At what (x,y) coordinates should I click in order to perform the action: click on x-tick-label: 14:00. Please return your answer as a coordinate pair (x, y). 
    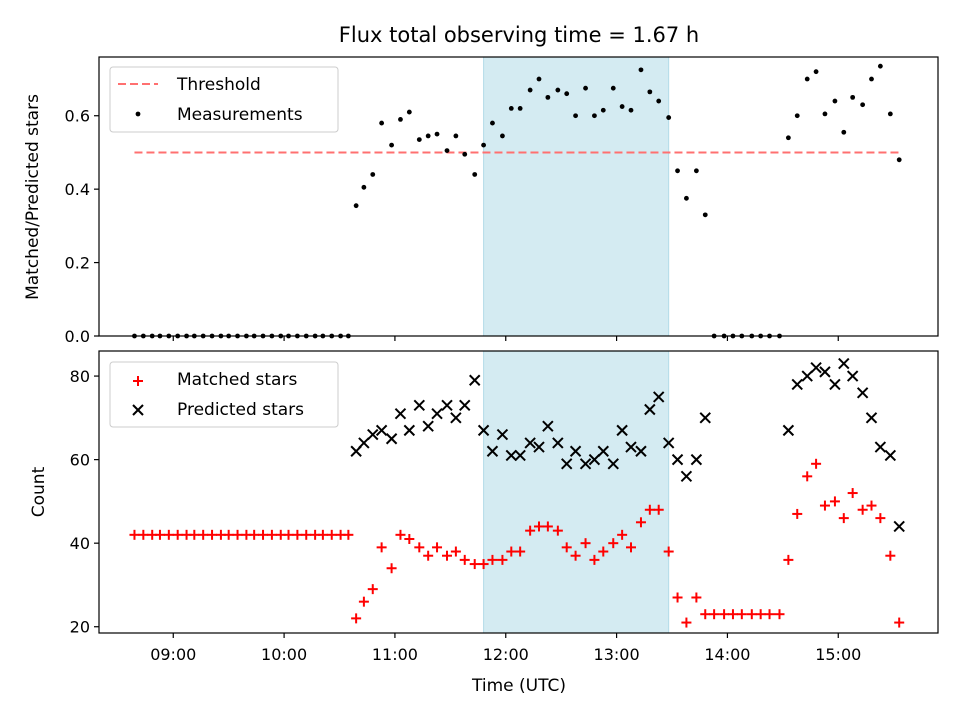
    Looking at the image, I should click on (727, 654).